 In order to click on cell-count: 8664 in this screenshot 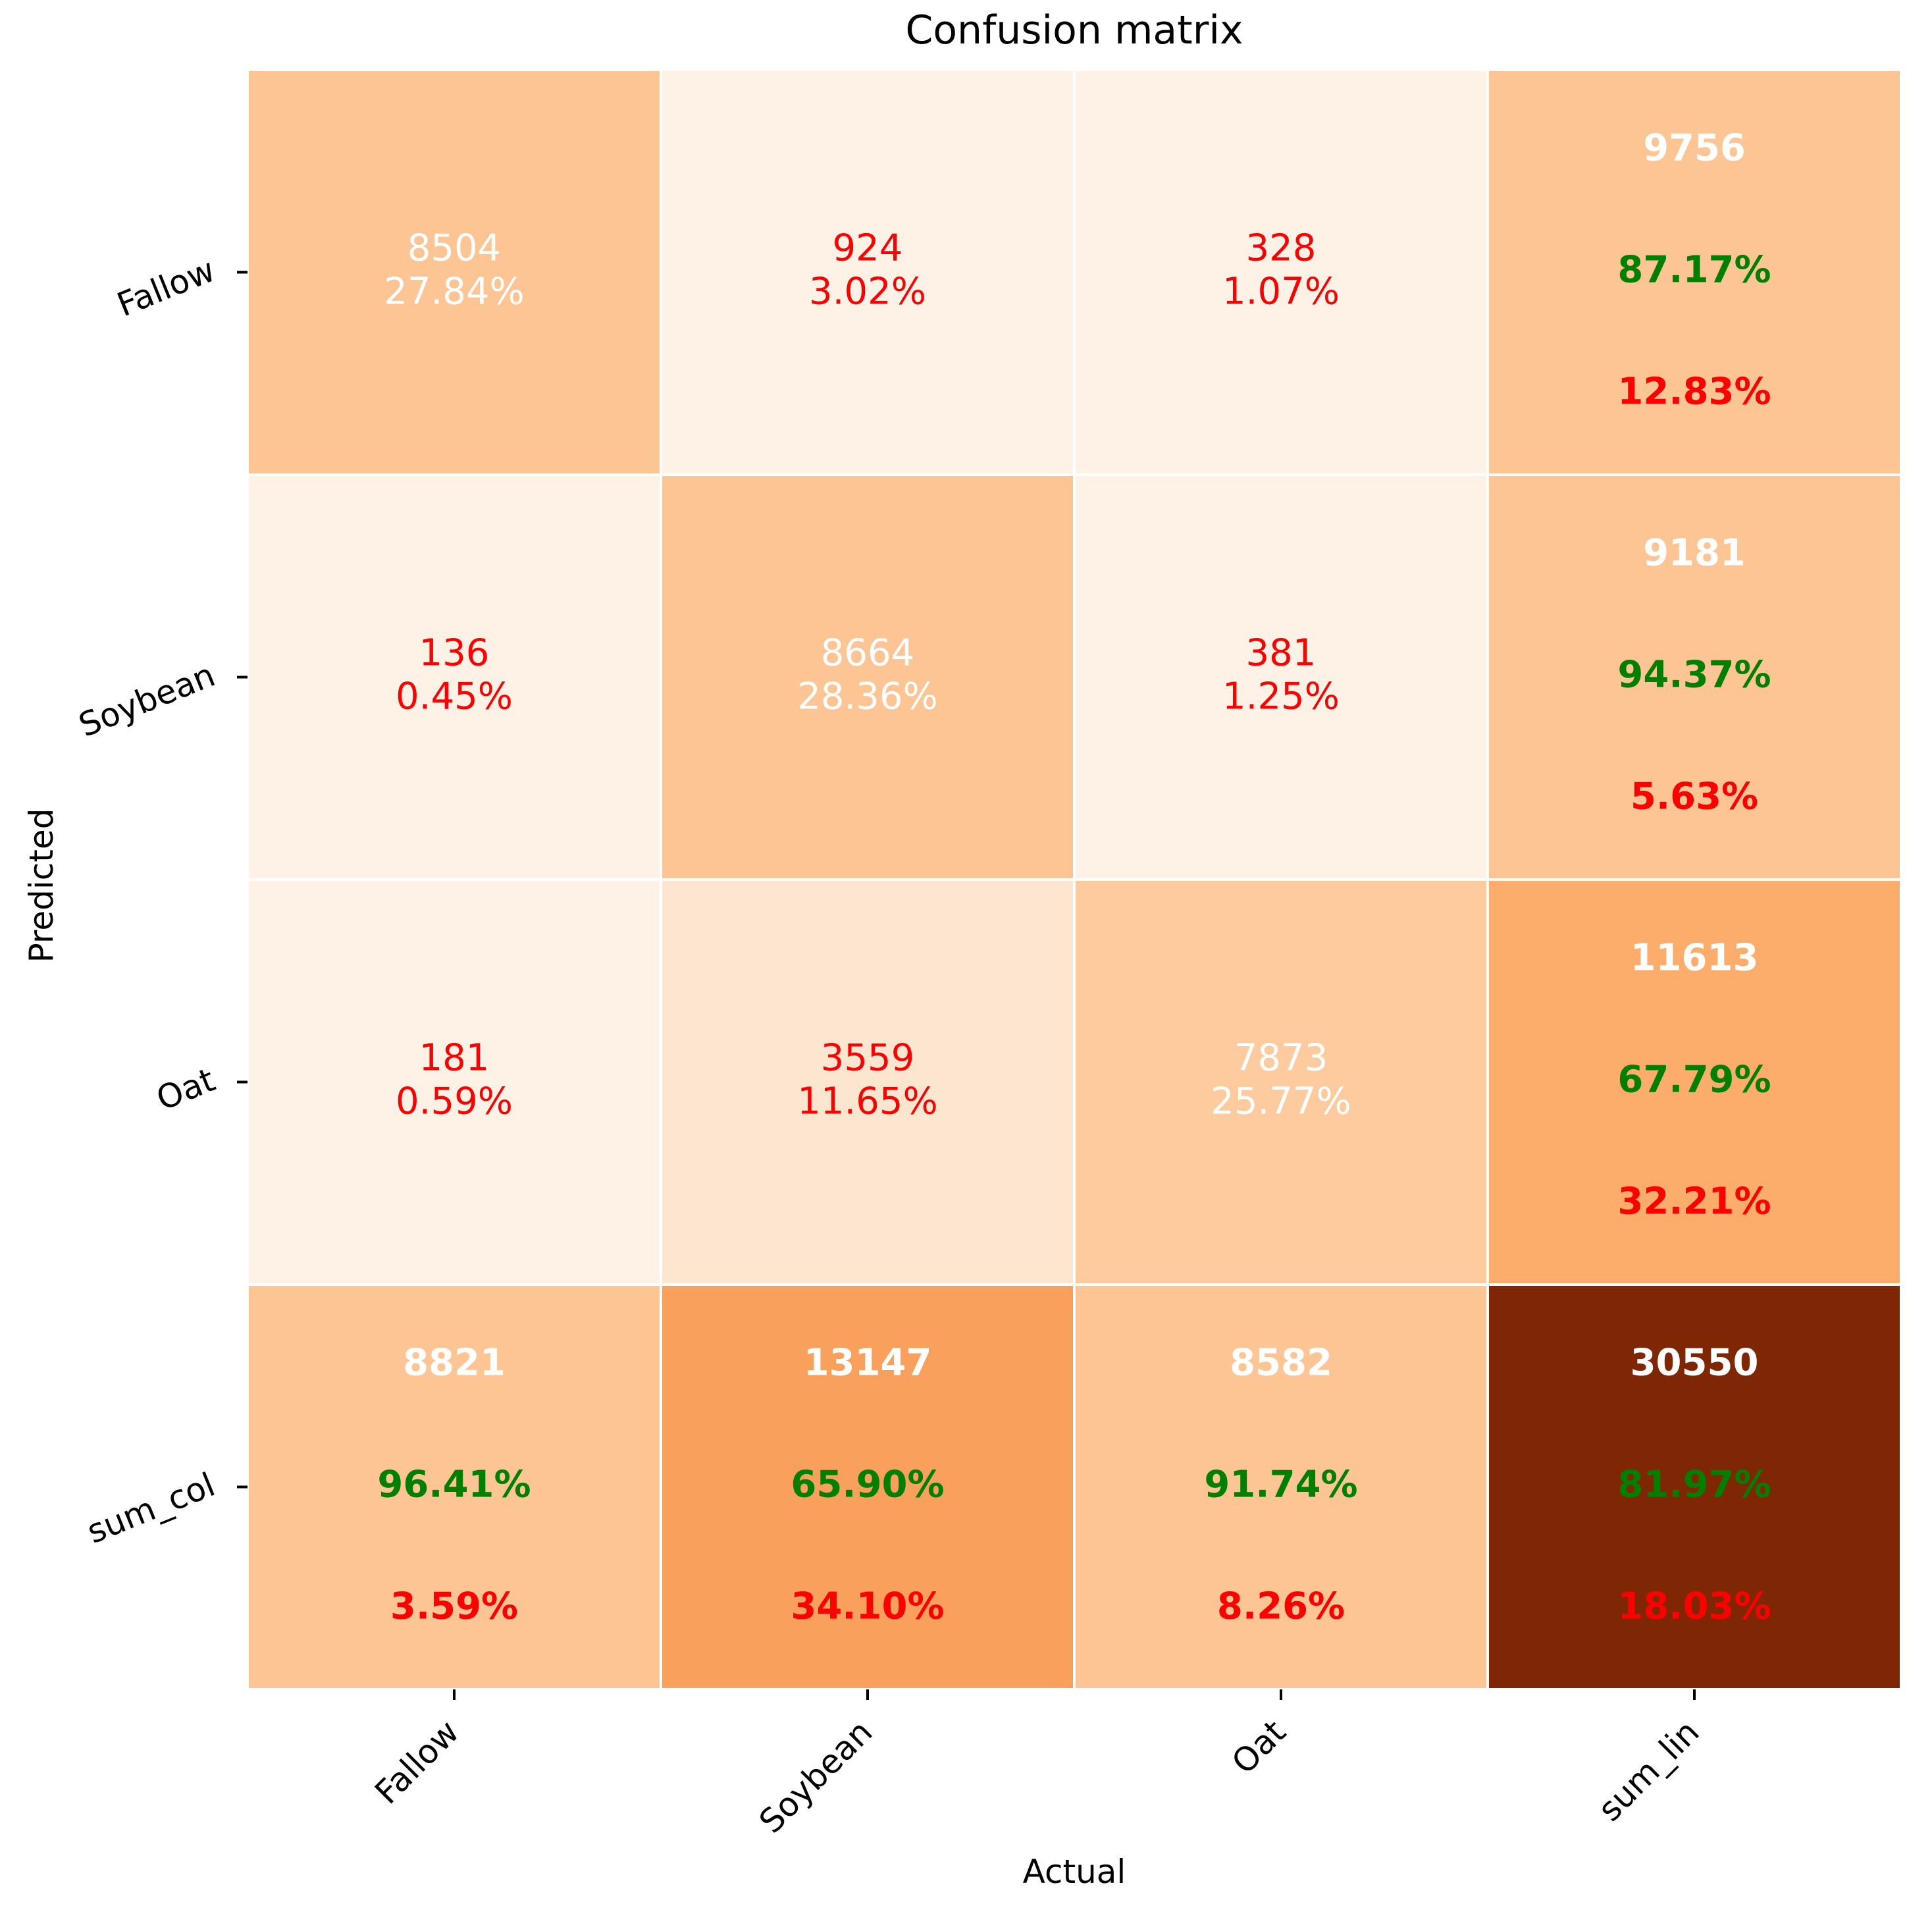, I will do `click(868, 654)`.